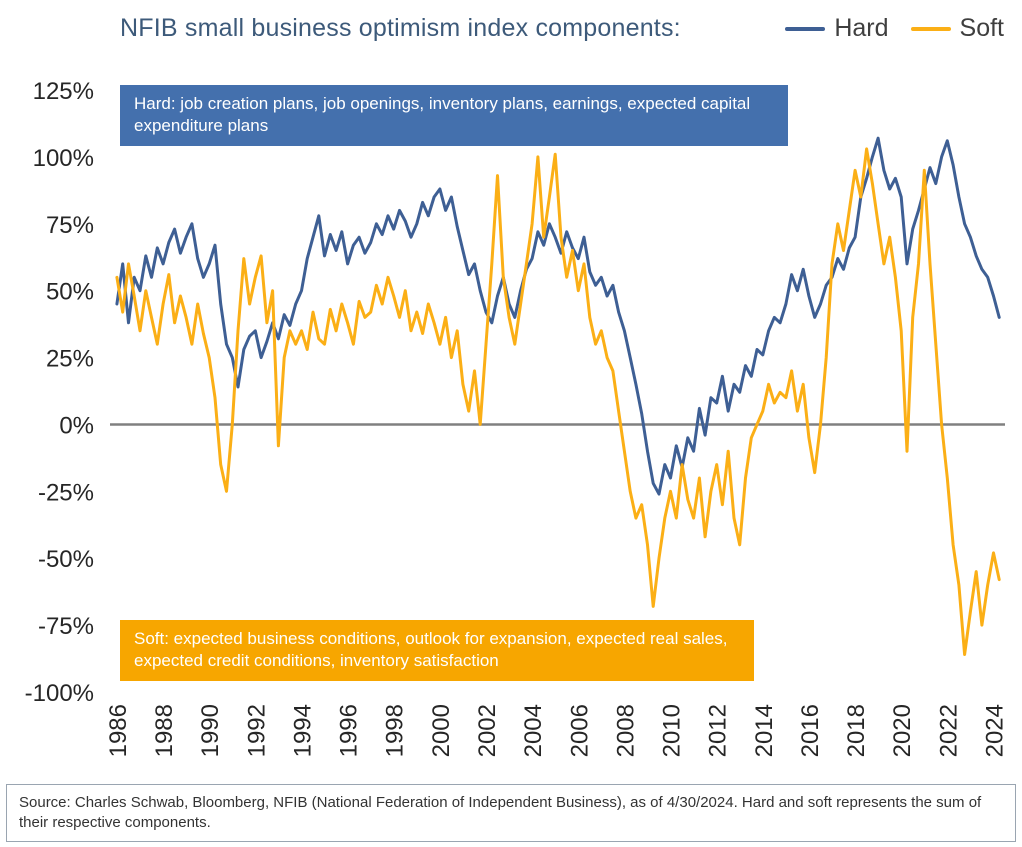 The height and width of the screenshot is (847, 1022). What do you see at coordinates (957, 28) in the screenshot?
I see `legend-item-soft: Soft` at bounding box center [957, 28].